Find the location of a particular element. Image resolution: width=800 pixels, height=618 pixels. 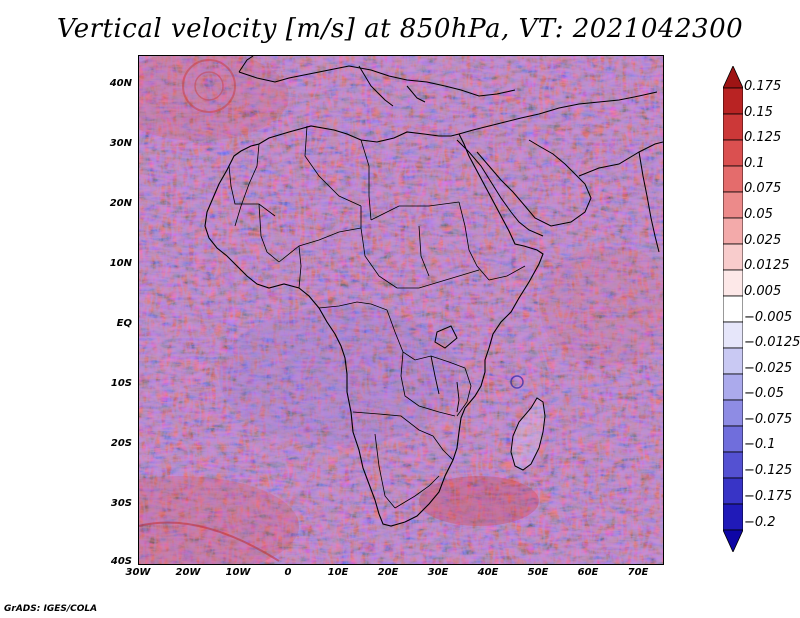

ascent-region-south-africa-coast is located at coordinates (479, 501).